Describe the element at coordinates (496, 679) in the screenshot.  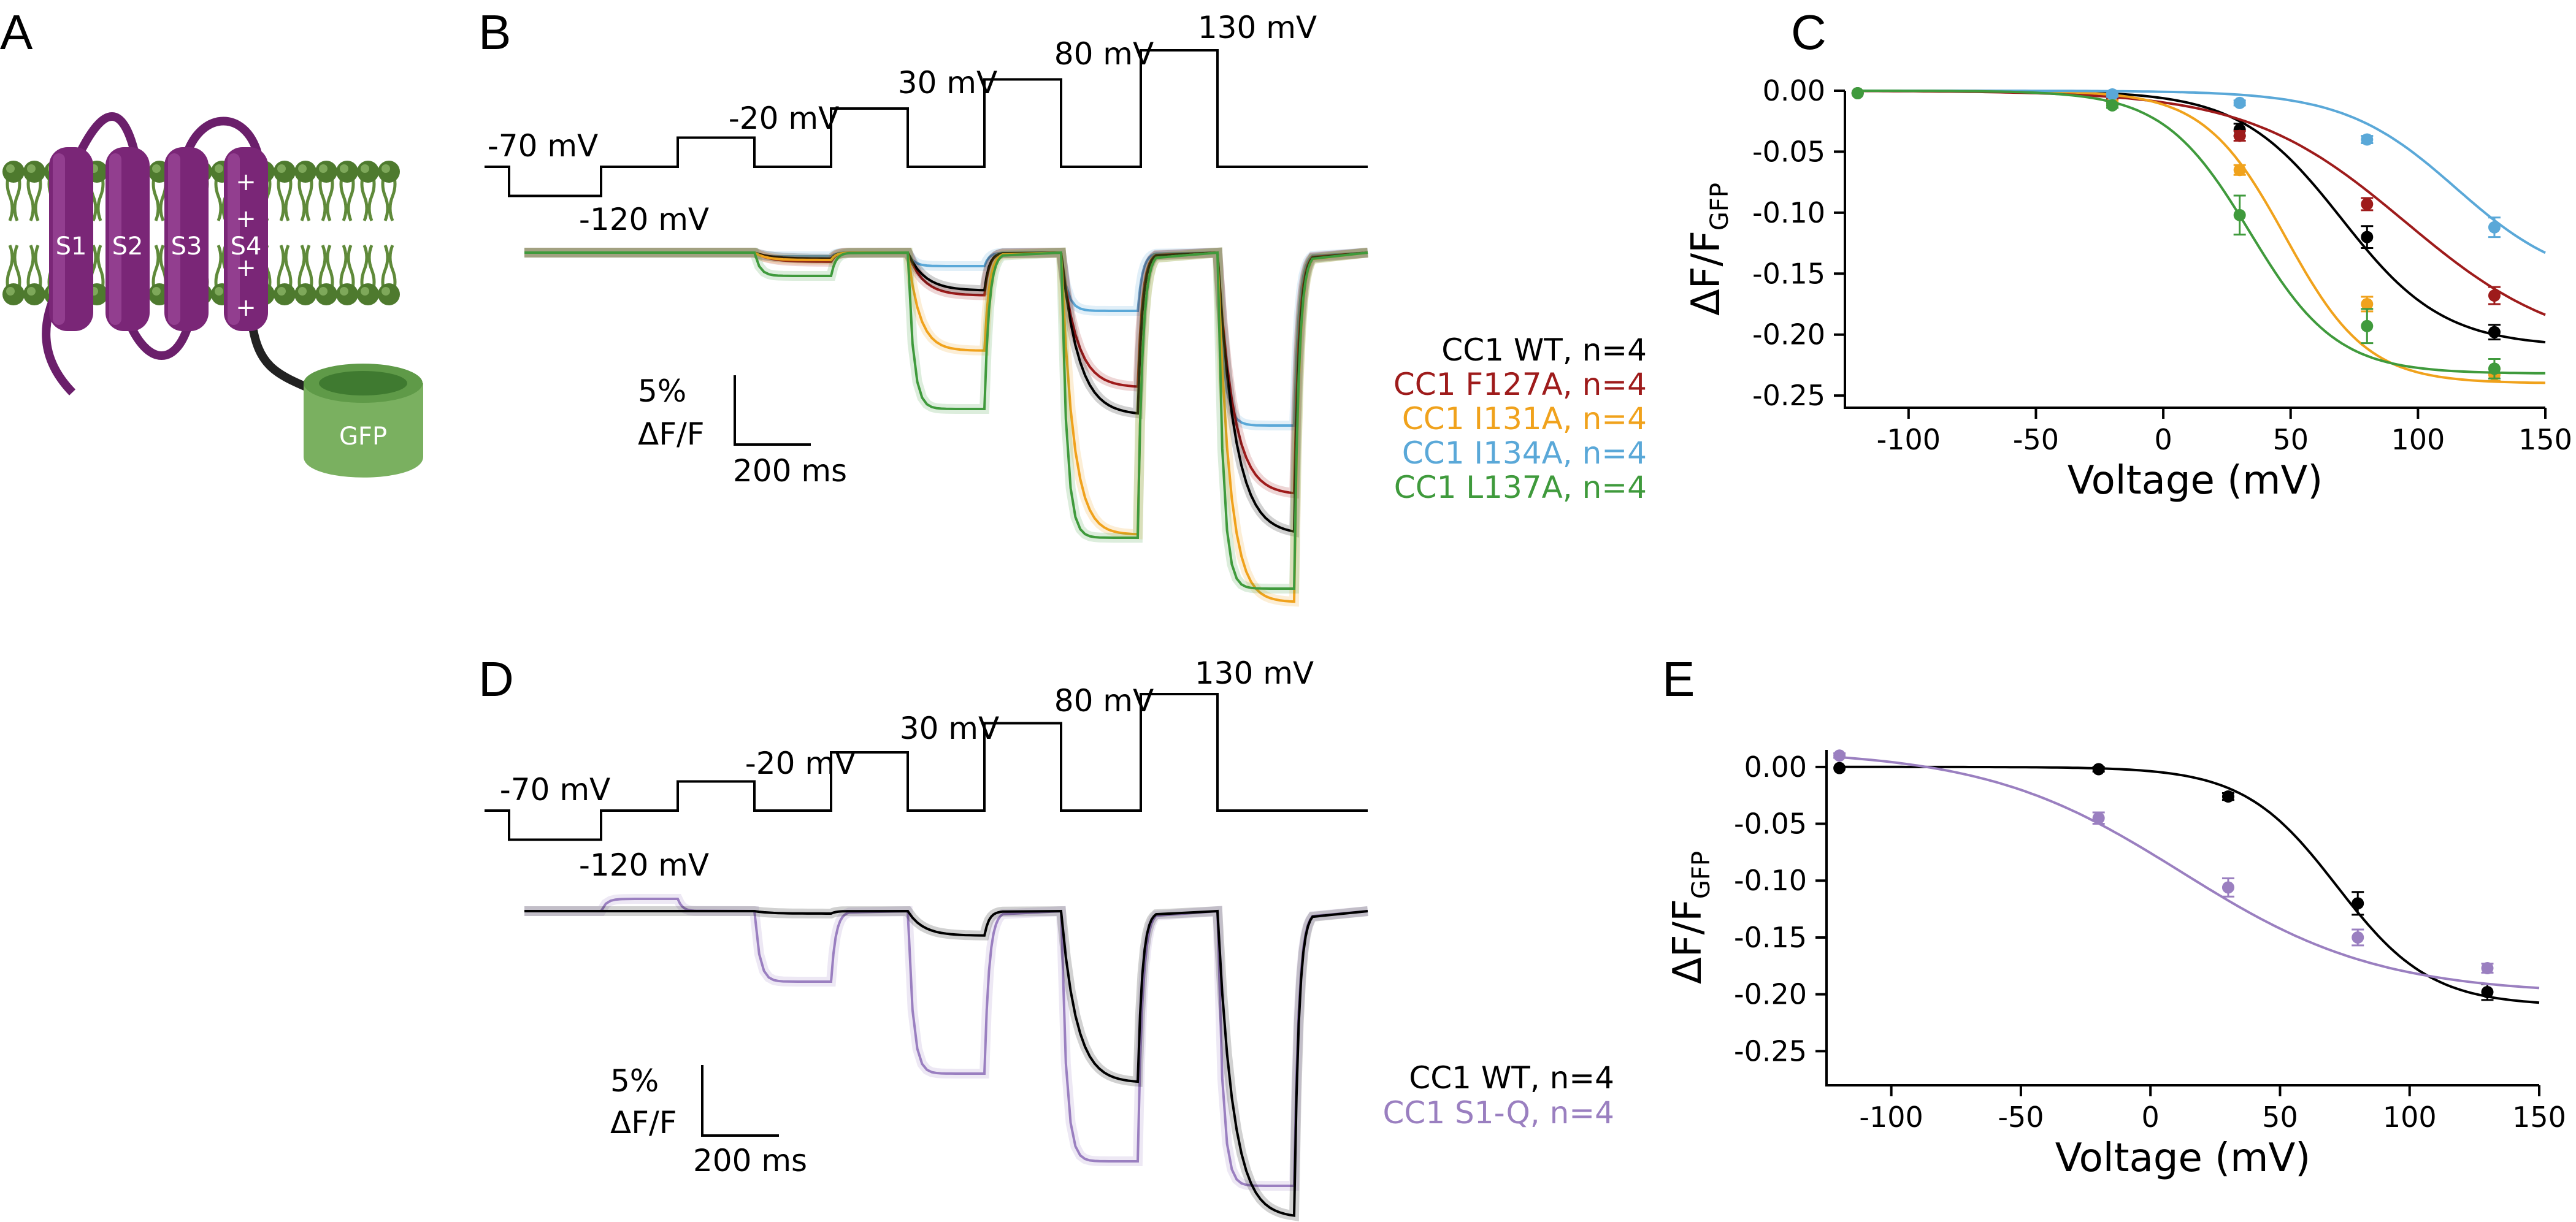
I see `panel-label-d: D` at that location.